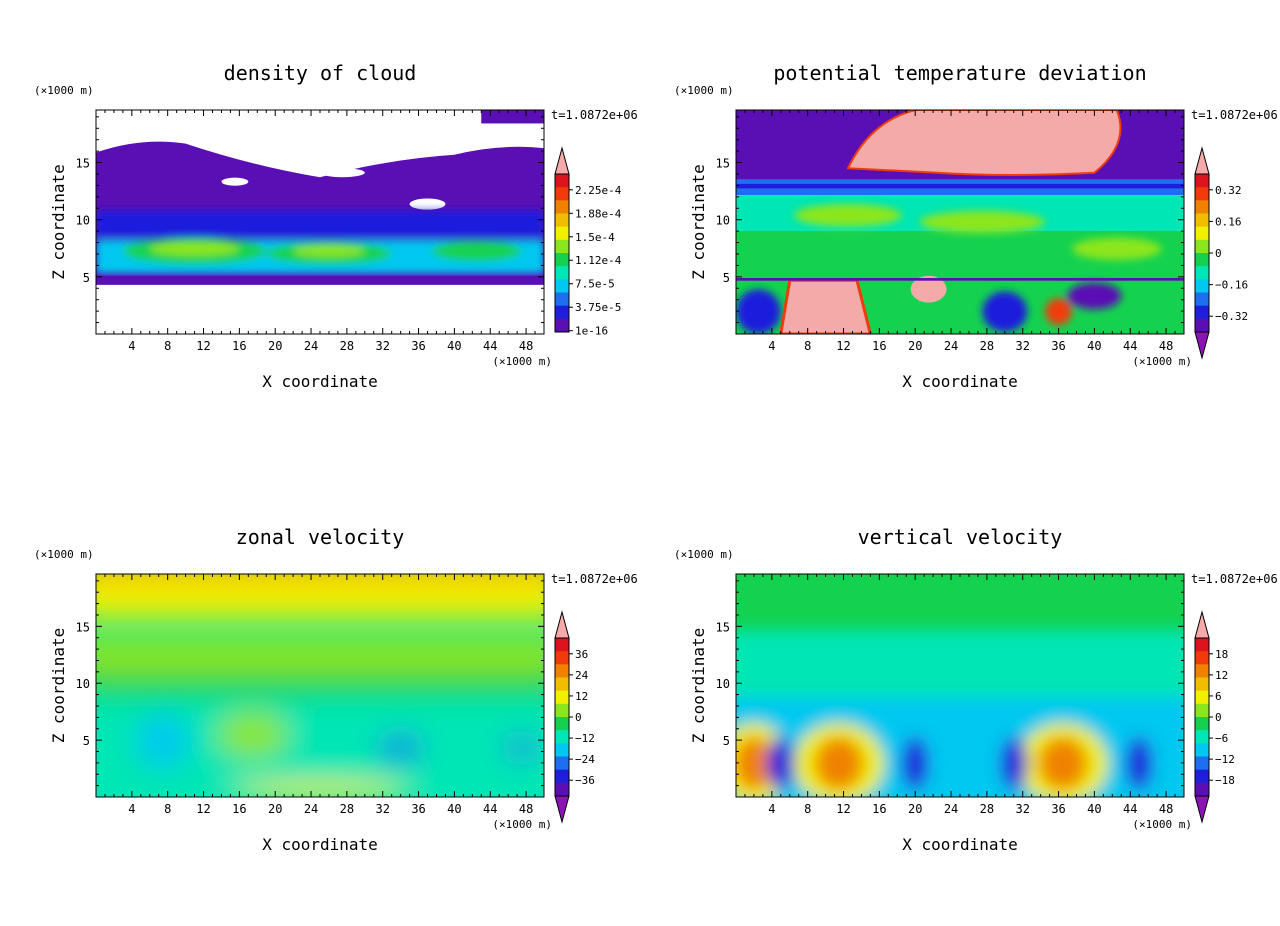  What do you see at coordinates (1231, 285) in the screenshot?
I see `colorbar-label: −0.16` at bounding box center [1231, 285].